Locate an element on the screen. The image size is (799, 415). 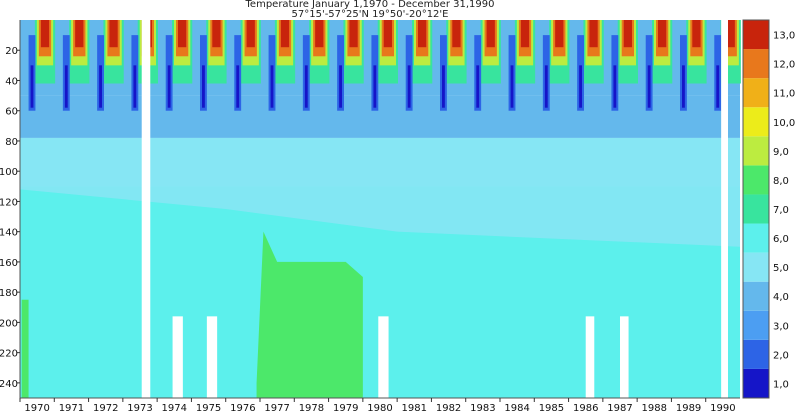
x-tick-label: 1970 is located at coordinates (36, 408).